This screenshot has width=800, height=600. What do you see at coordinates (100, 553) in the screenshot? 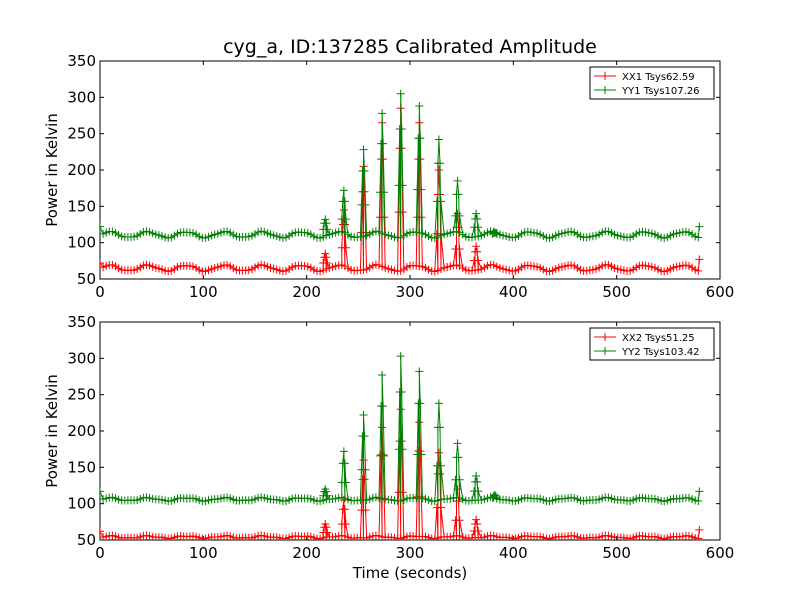
I see `x-tick-label: 0` at bounding box center [100, 553].